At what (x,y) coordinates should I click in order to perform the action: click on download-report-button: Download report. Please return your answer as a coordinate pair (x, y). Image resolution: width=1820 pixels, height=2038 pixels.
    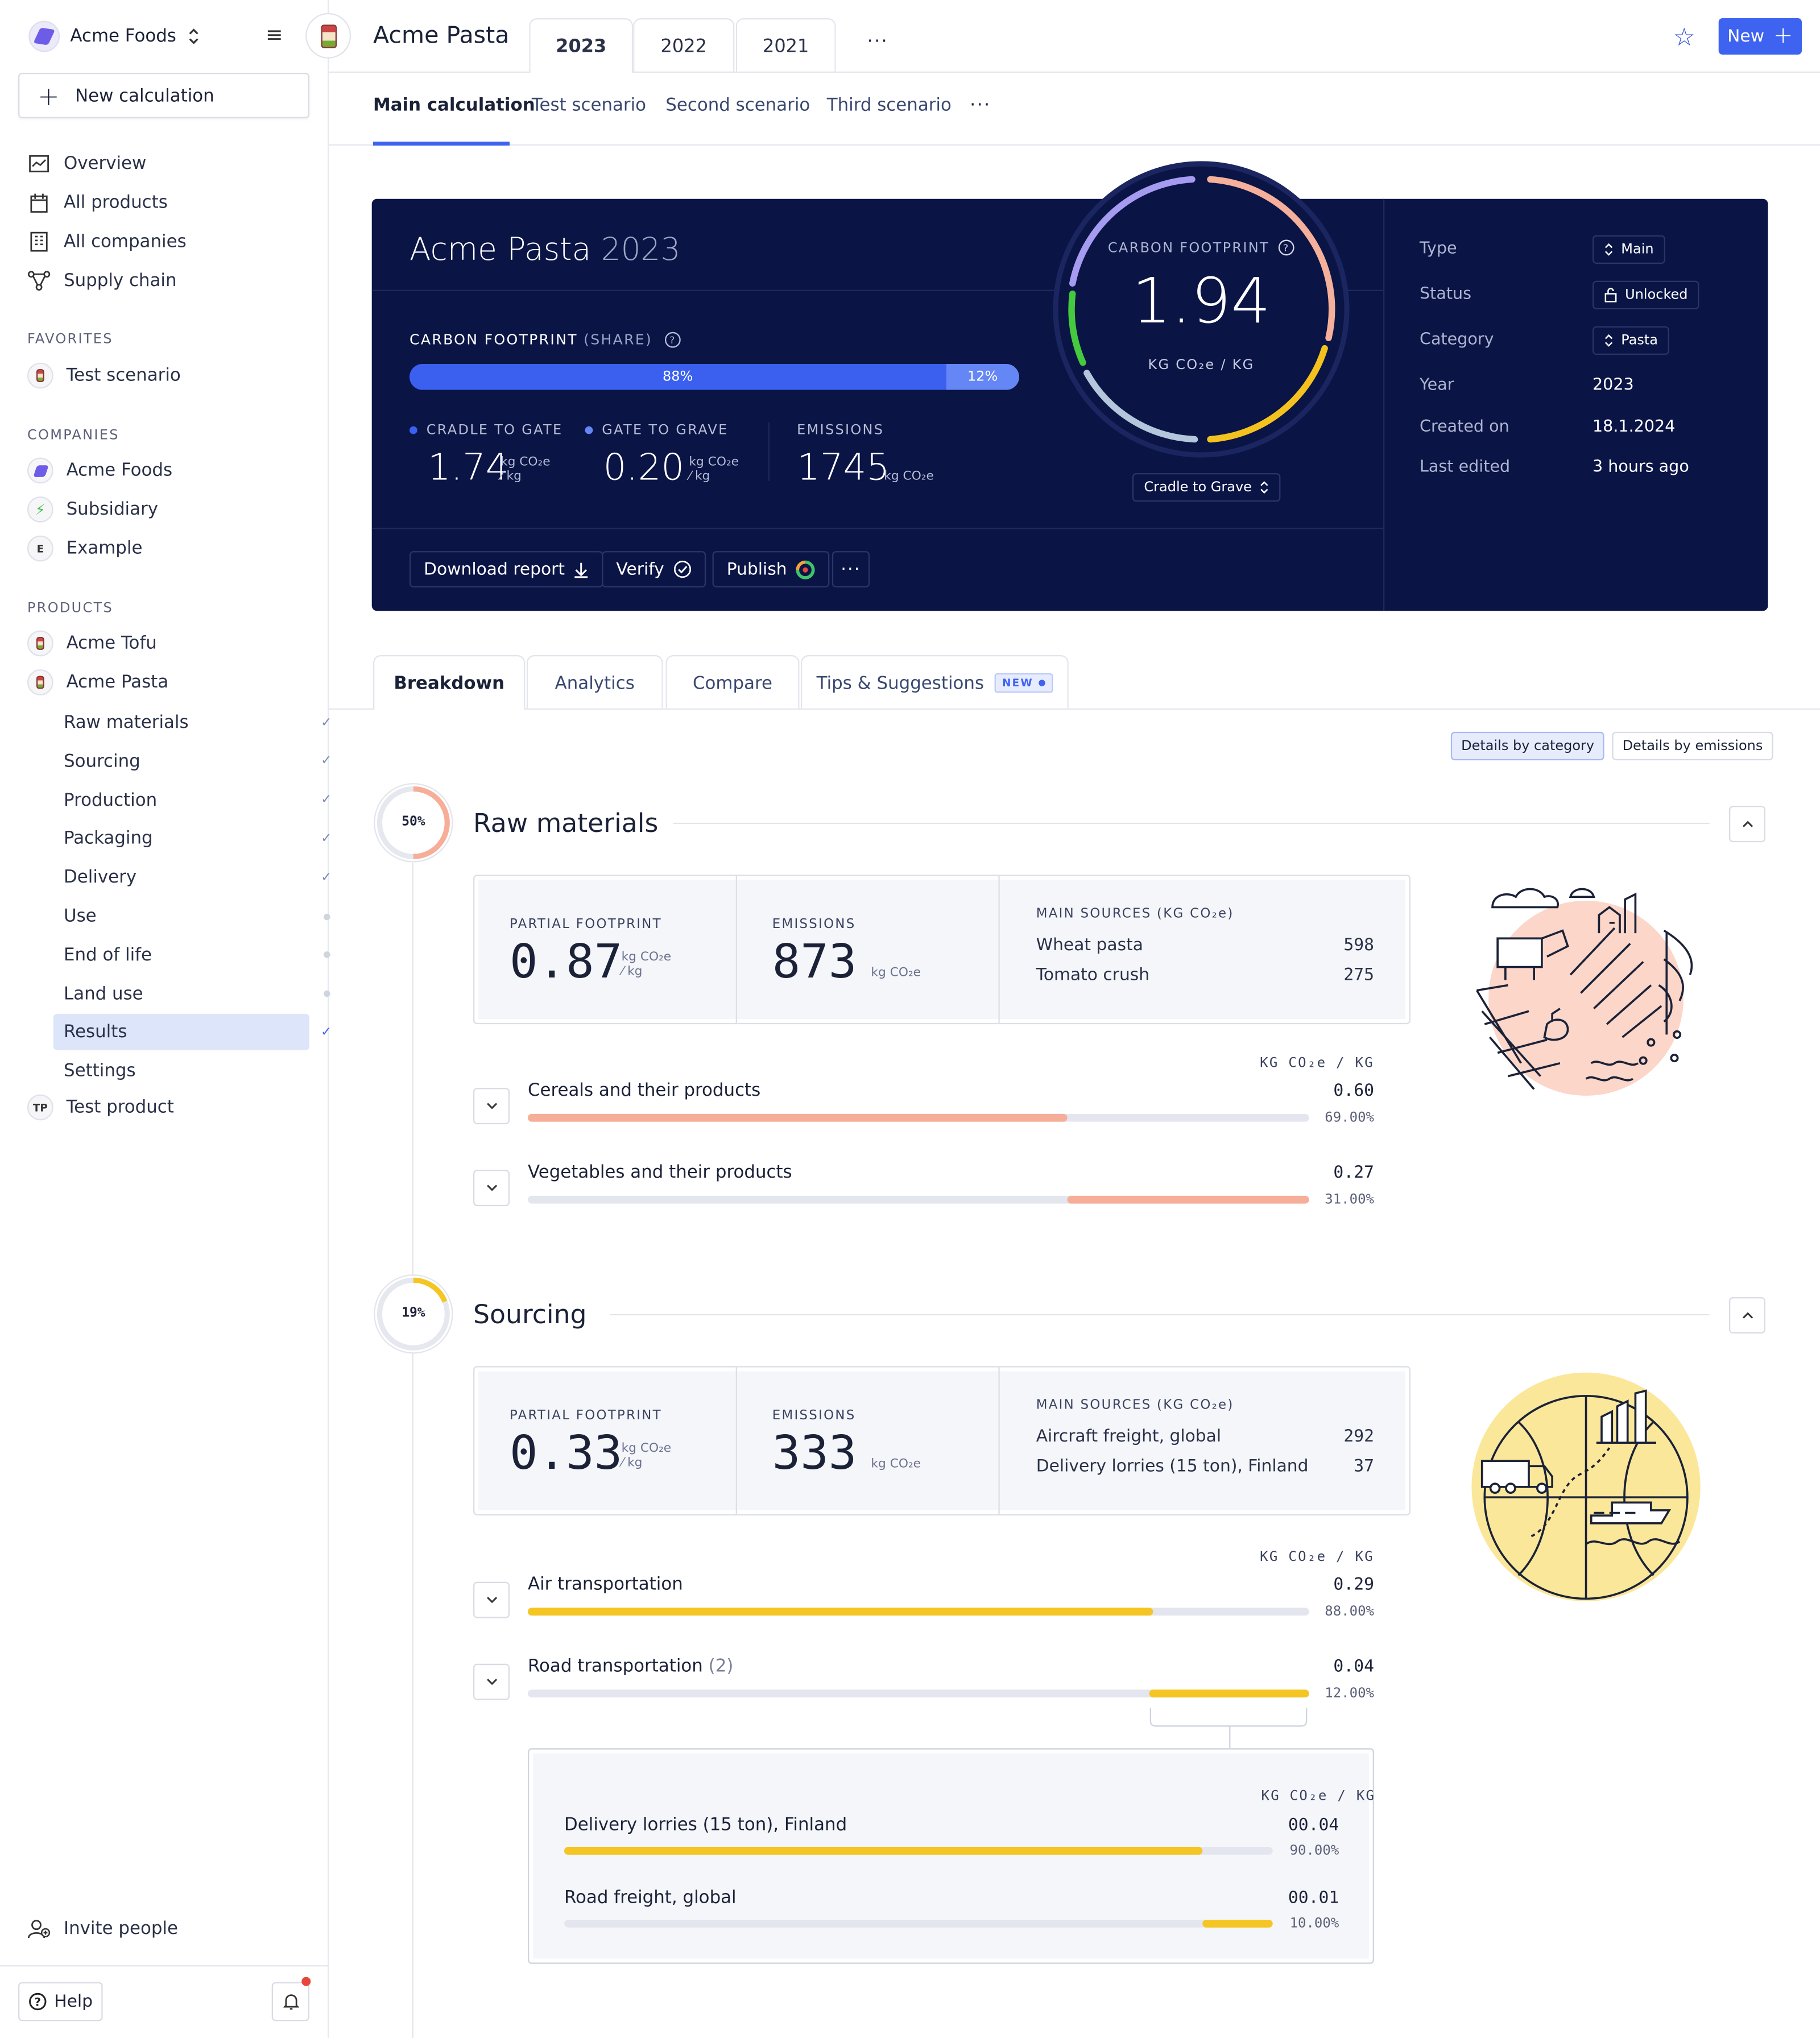
    Looking at the image, I should click on (507, 569).